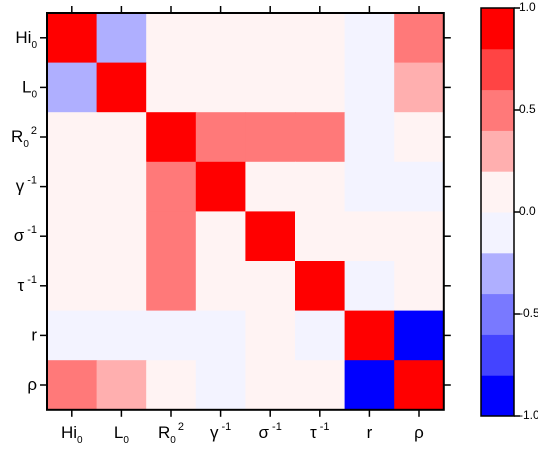 This screenshot has height=453, width=538. What do you see at coordinates (72, 434) in the screenshot?
I see `column-label: Hi0` at bounding box center [72, 434].